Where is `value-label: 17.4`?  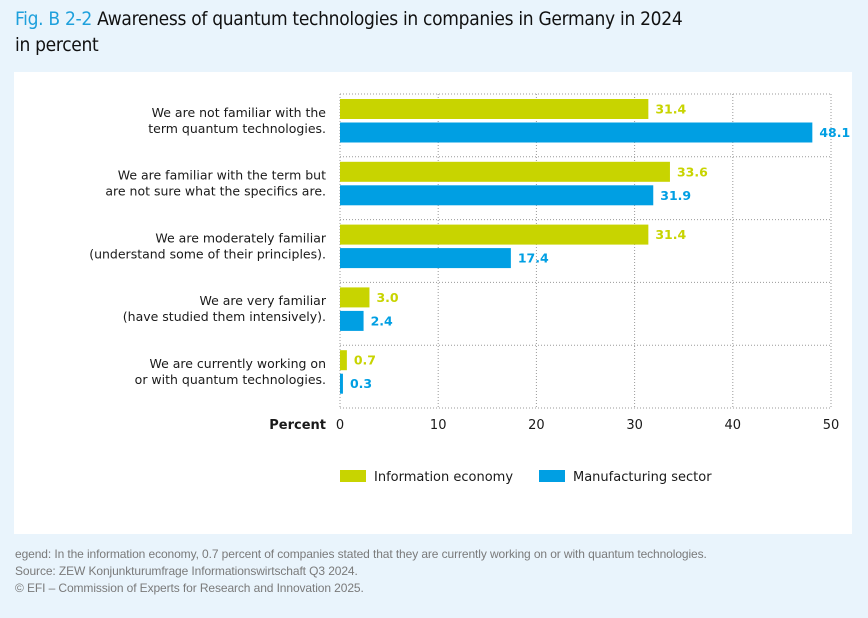
value-label: 17.4 is located at coordinates (533, 258).